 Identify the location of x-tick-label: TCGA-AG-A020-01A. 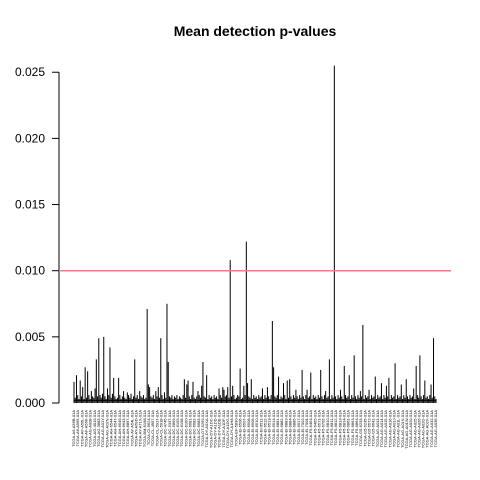
(410, 429).